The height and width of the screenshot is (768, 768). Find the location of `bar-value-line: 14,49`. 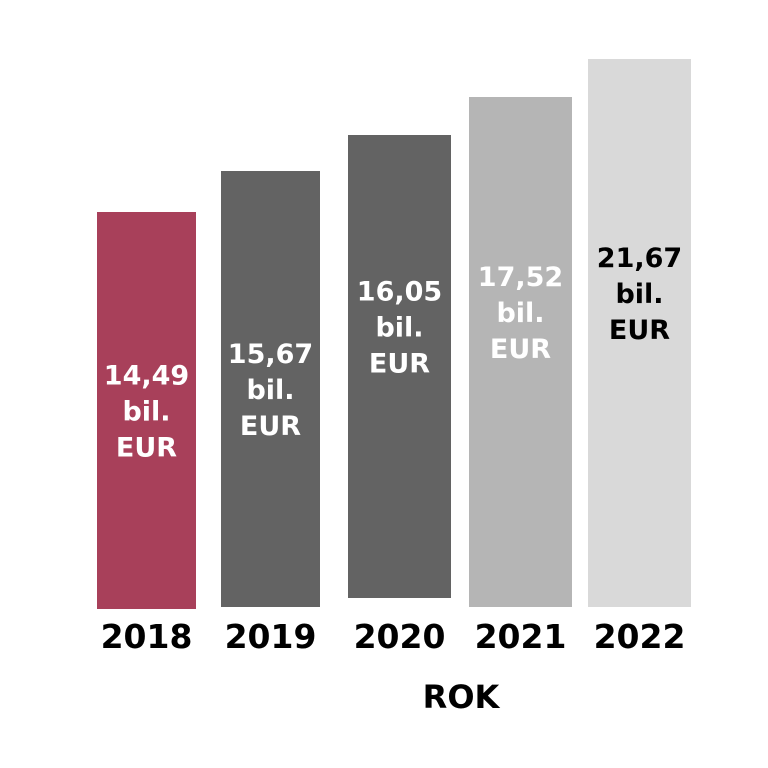

bar-value-line: 14,49 is located at coordinates (146, 376).